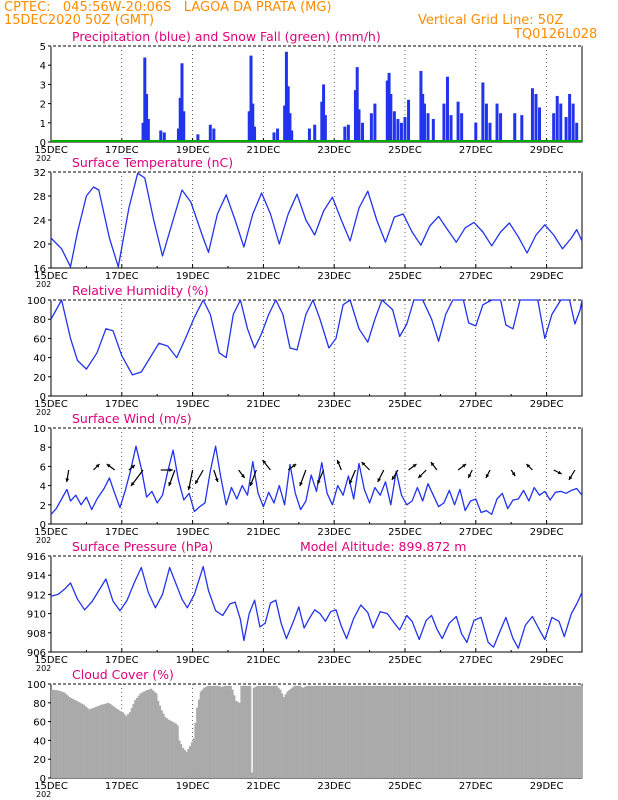 Image resolution: width=618 pixels, height=800 pixels. I want to click on rh-xlabel-27DEC: 27DEC, so click(476, 404).